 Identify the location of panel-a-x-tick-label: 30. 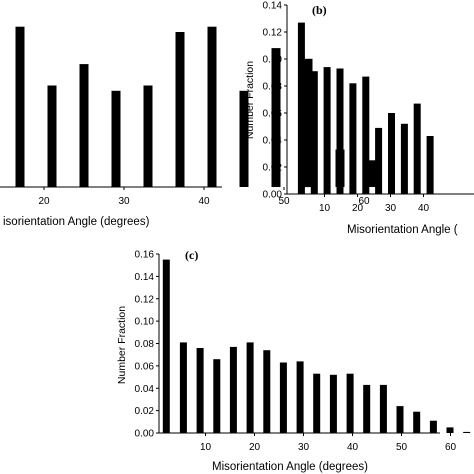
(124, 201).